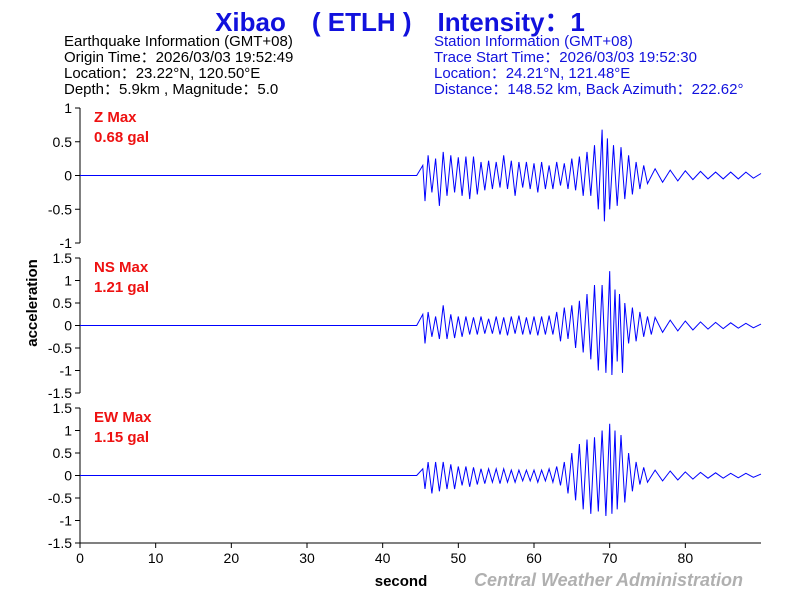 The height and width of the screenshot is (600, 800). What do you see at coordinates (686, 558) in the screenshot?
I see `x-tick-label: 80` at bounding box center [686, 558].